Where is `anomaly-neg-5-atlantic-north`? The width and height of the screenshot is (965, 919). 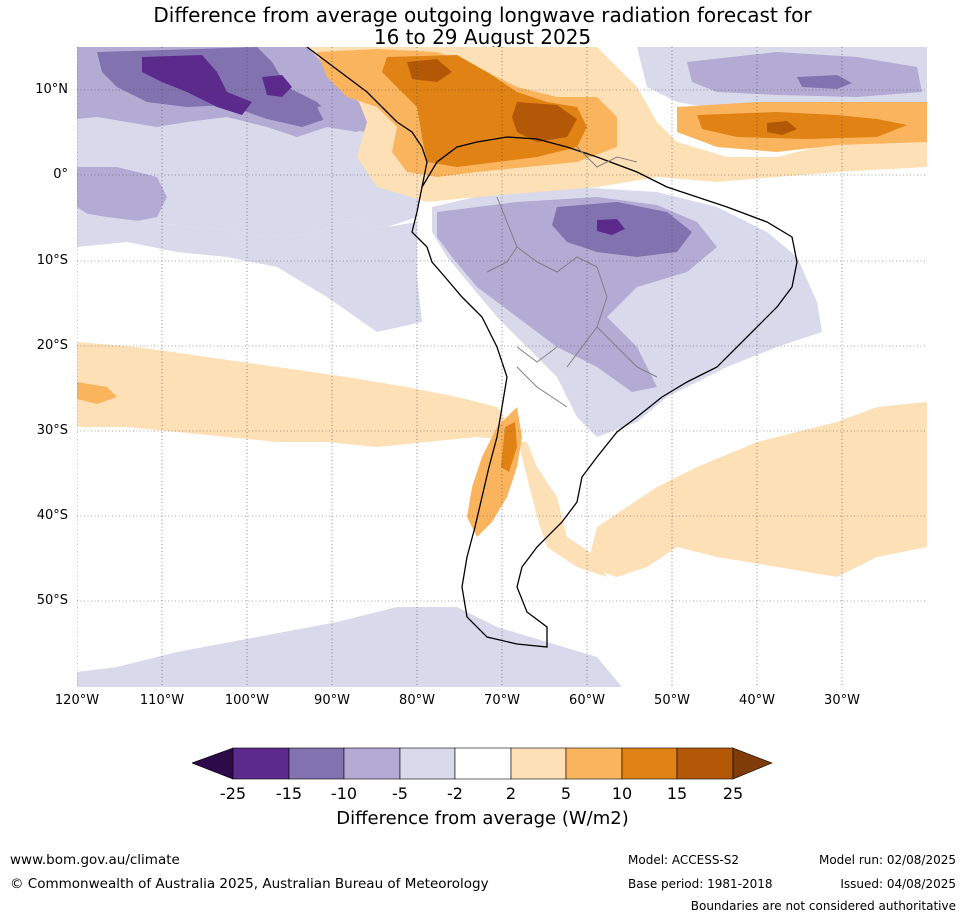 anomaly-neg-5-atlantic-north is located at coordinates (804, 74).